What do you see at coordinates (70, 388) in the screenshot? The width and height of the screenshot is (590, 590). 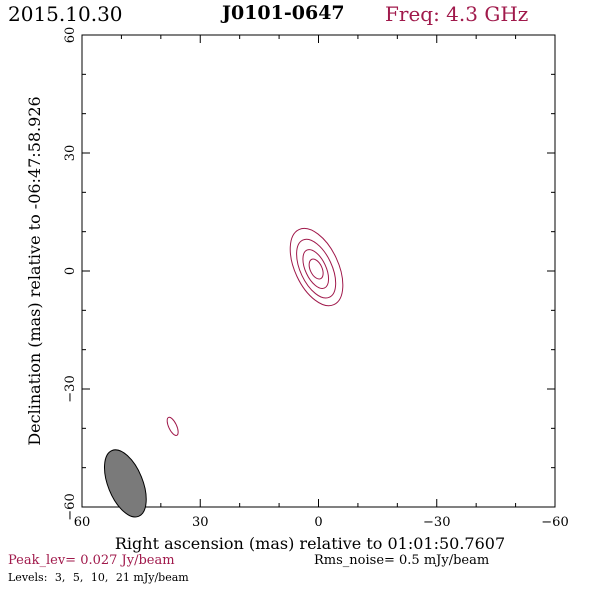 I see `y-tick-label: −30` at bounding box center [70, 388].